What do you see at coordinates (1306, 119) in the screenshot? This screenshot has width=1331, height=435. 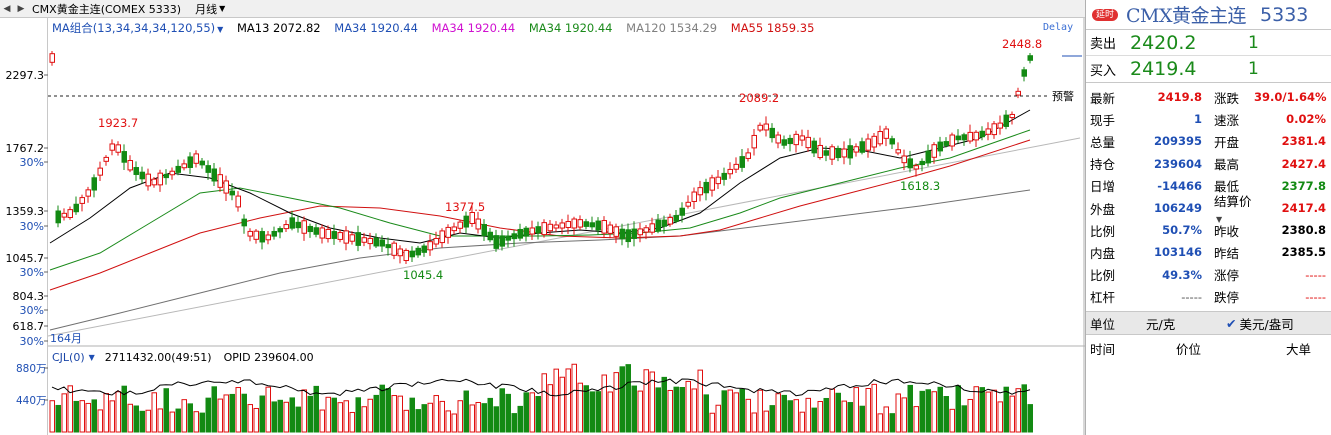 I see `quote-value: 0.02%` at bounding box center [1306, 119].